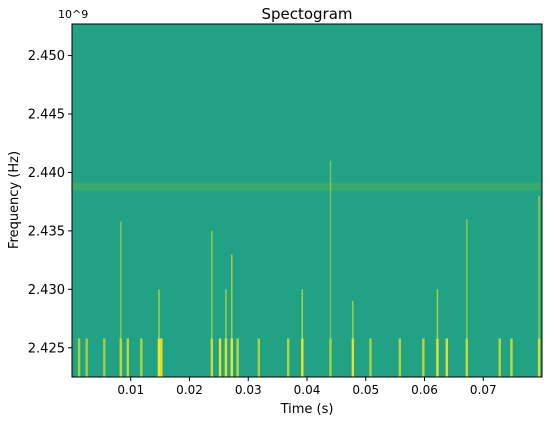 This screenshot has height=421, width=550. I want to click on frequency-band, so click(307, 186).